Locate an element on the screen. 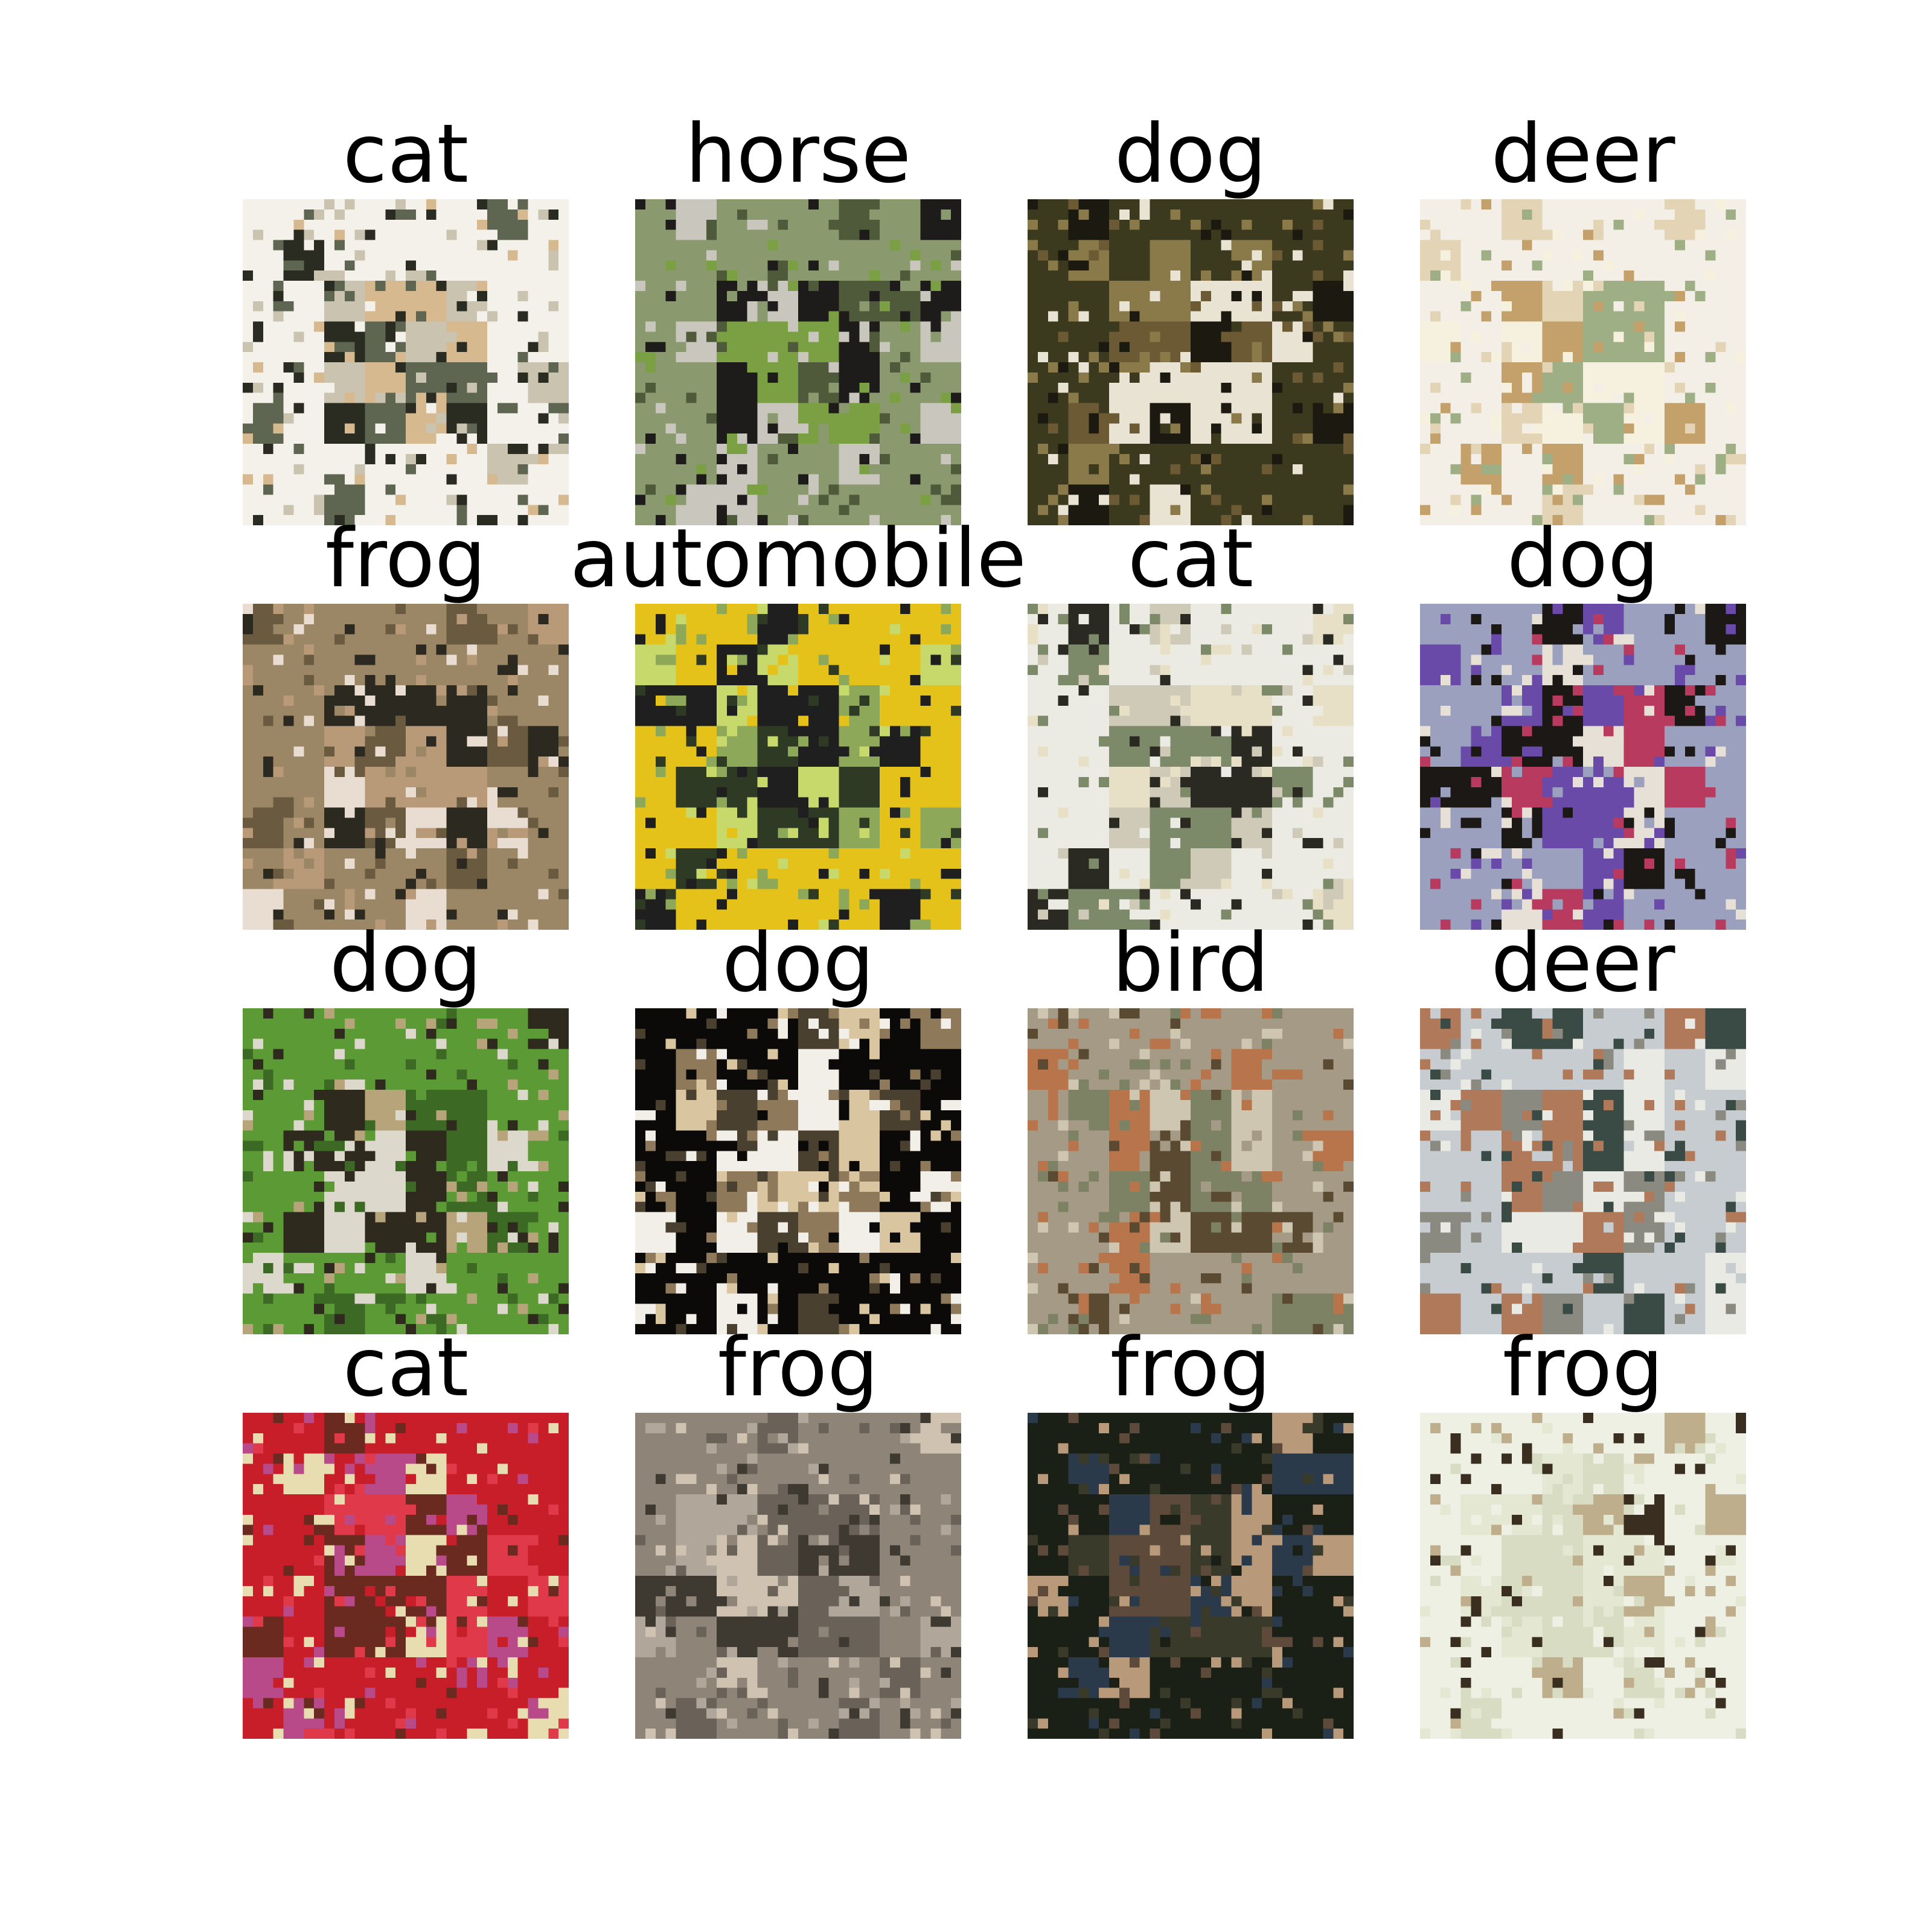 This screenshot has width=1932, height=1932. panel-label: bird is located at coordinates (1191, 963).